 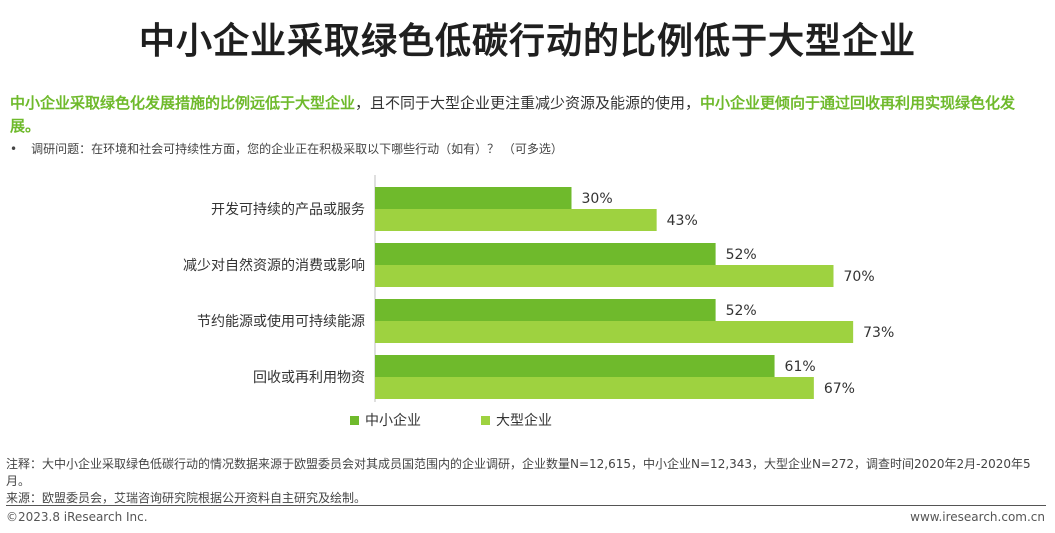 I want to click on data-label: 30%, so click(x=597, y=199).